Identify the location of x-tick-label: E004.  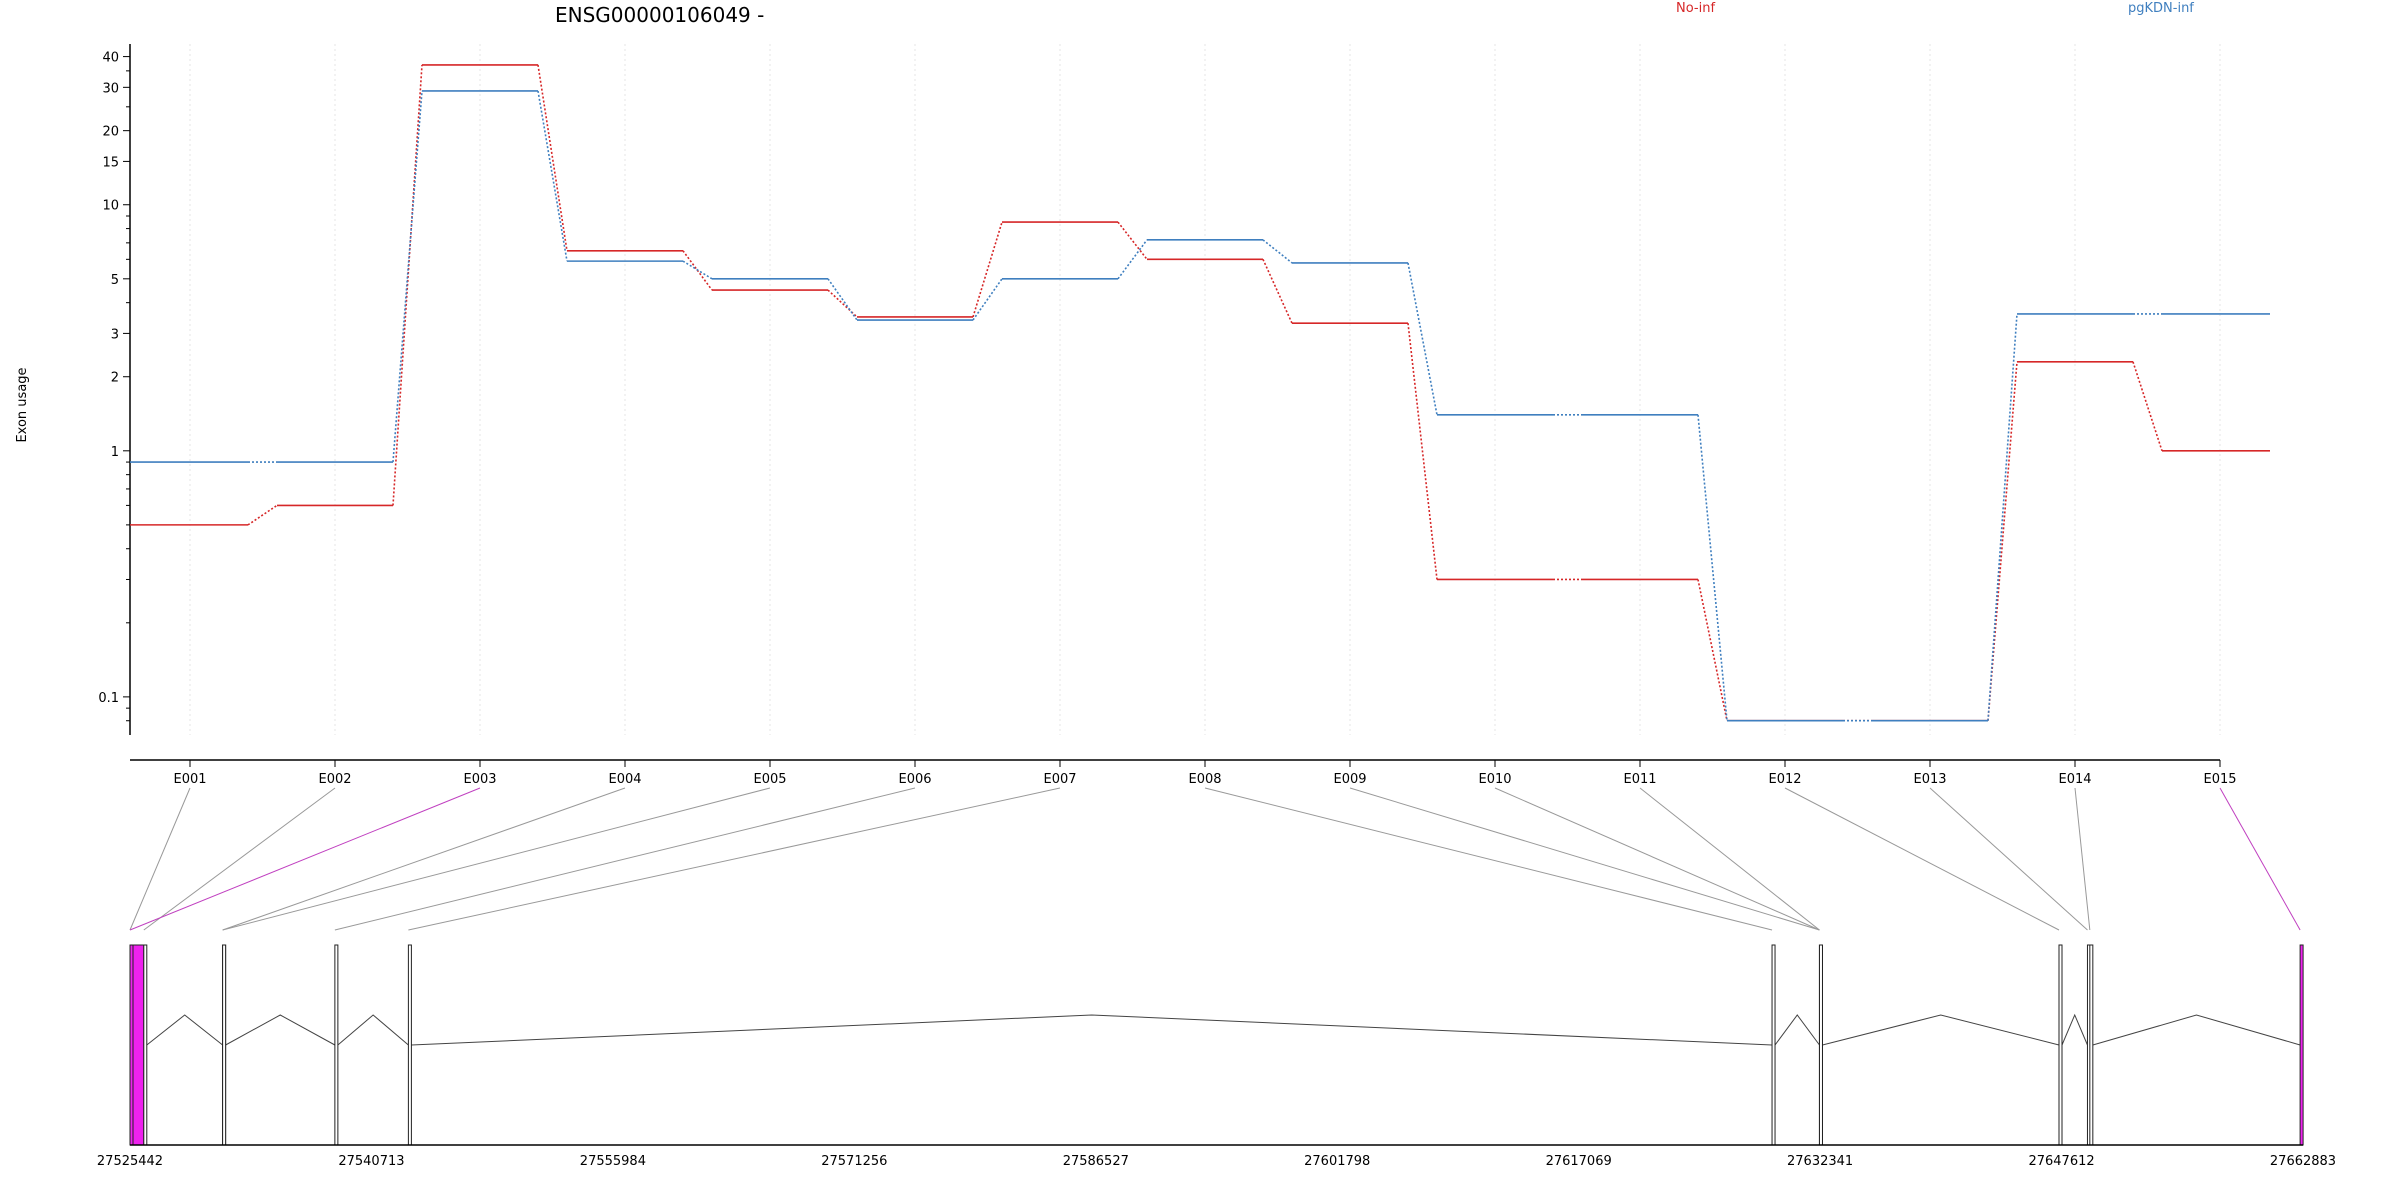
(624, 779).